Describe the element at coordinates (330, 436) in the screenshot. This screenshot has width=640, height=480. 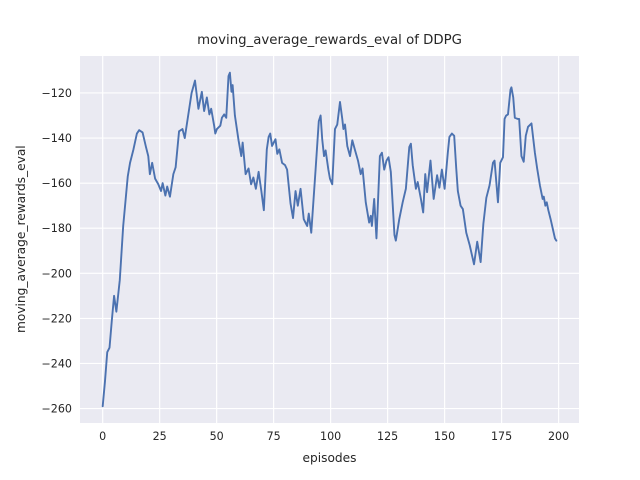
I see `x-axis-tick-label: 100` at that location.